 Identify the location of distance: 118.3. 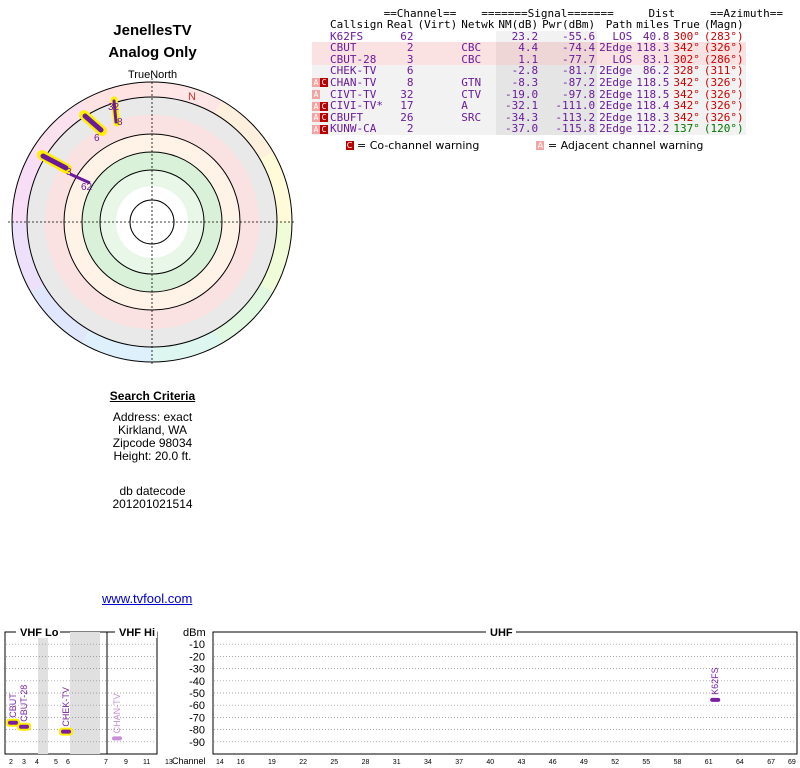
(653, 48).